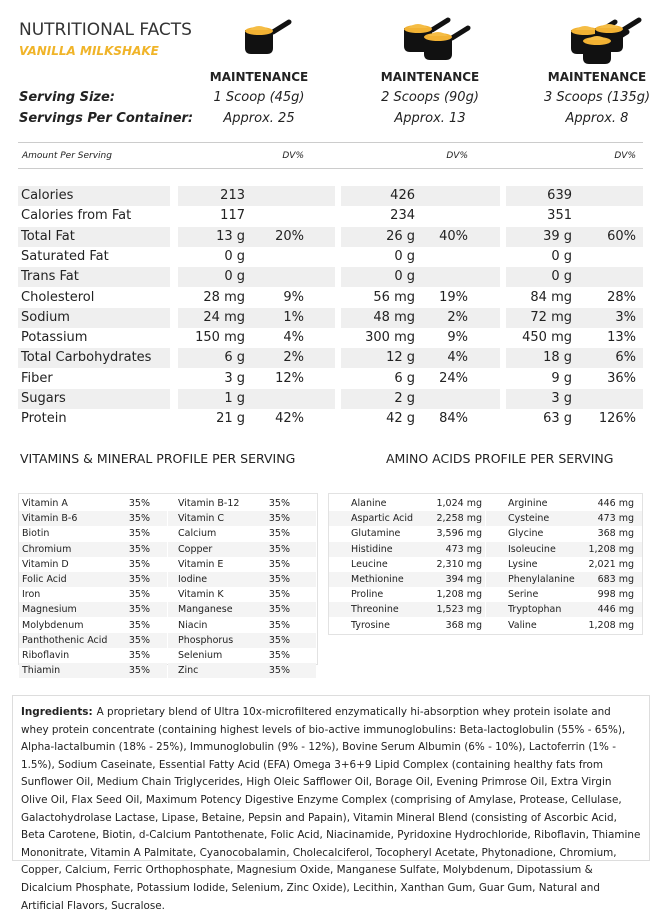  I want to click on item-name: Copper, so click(195, 549).